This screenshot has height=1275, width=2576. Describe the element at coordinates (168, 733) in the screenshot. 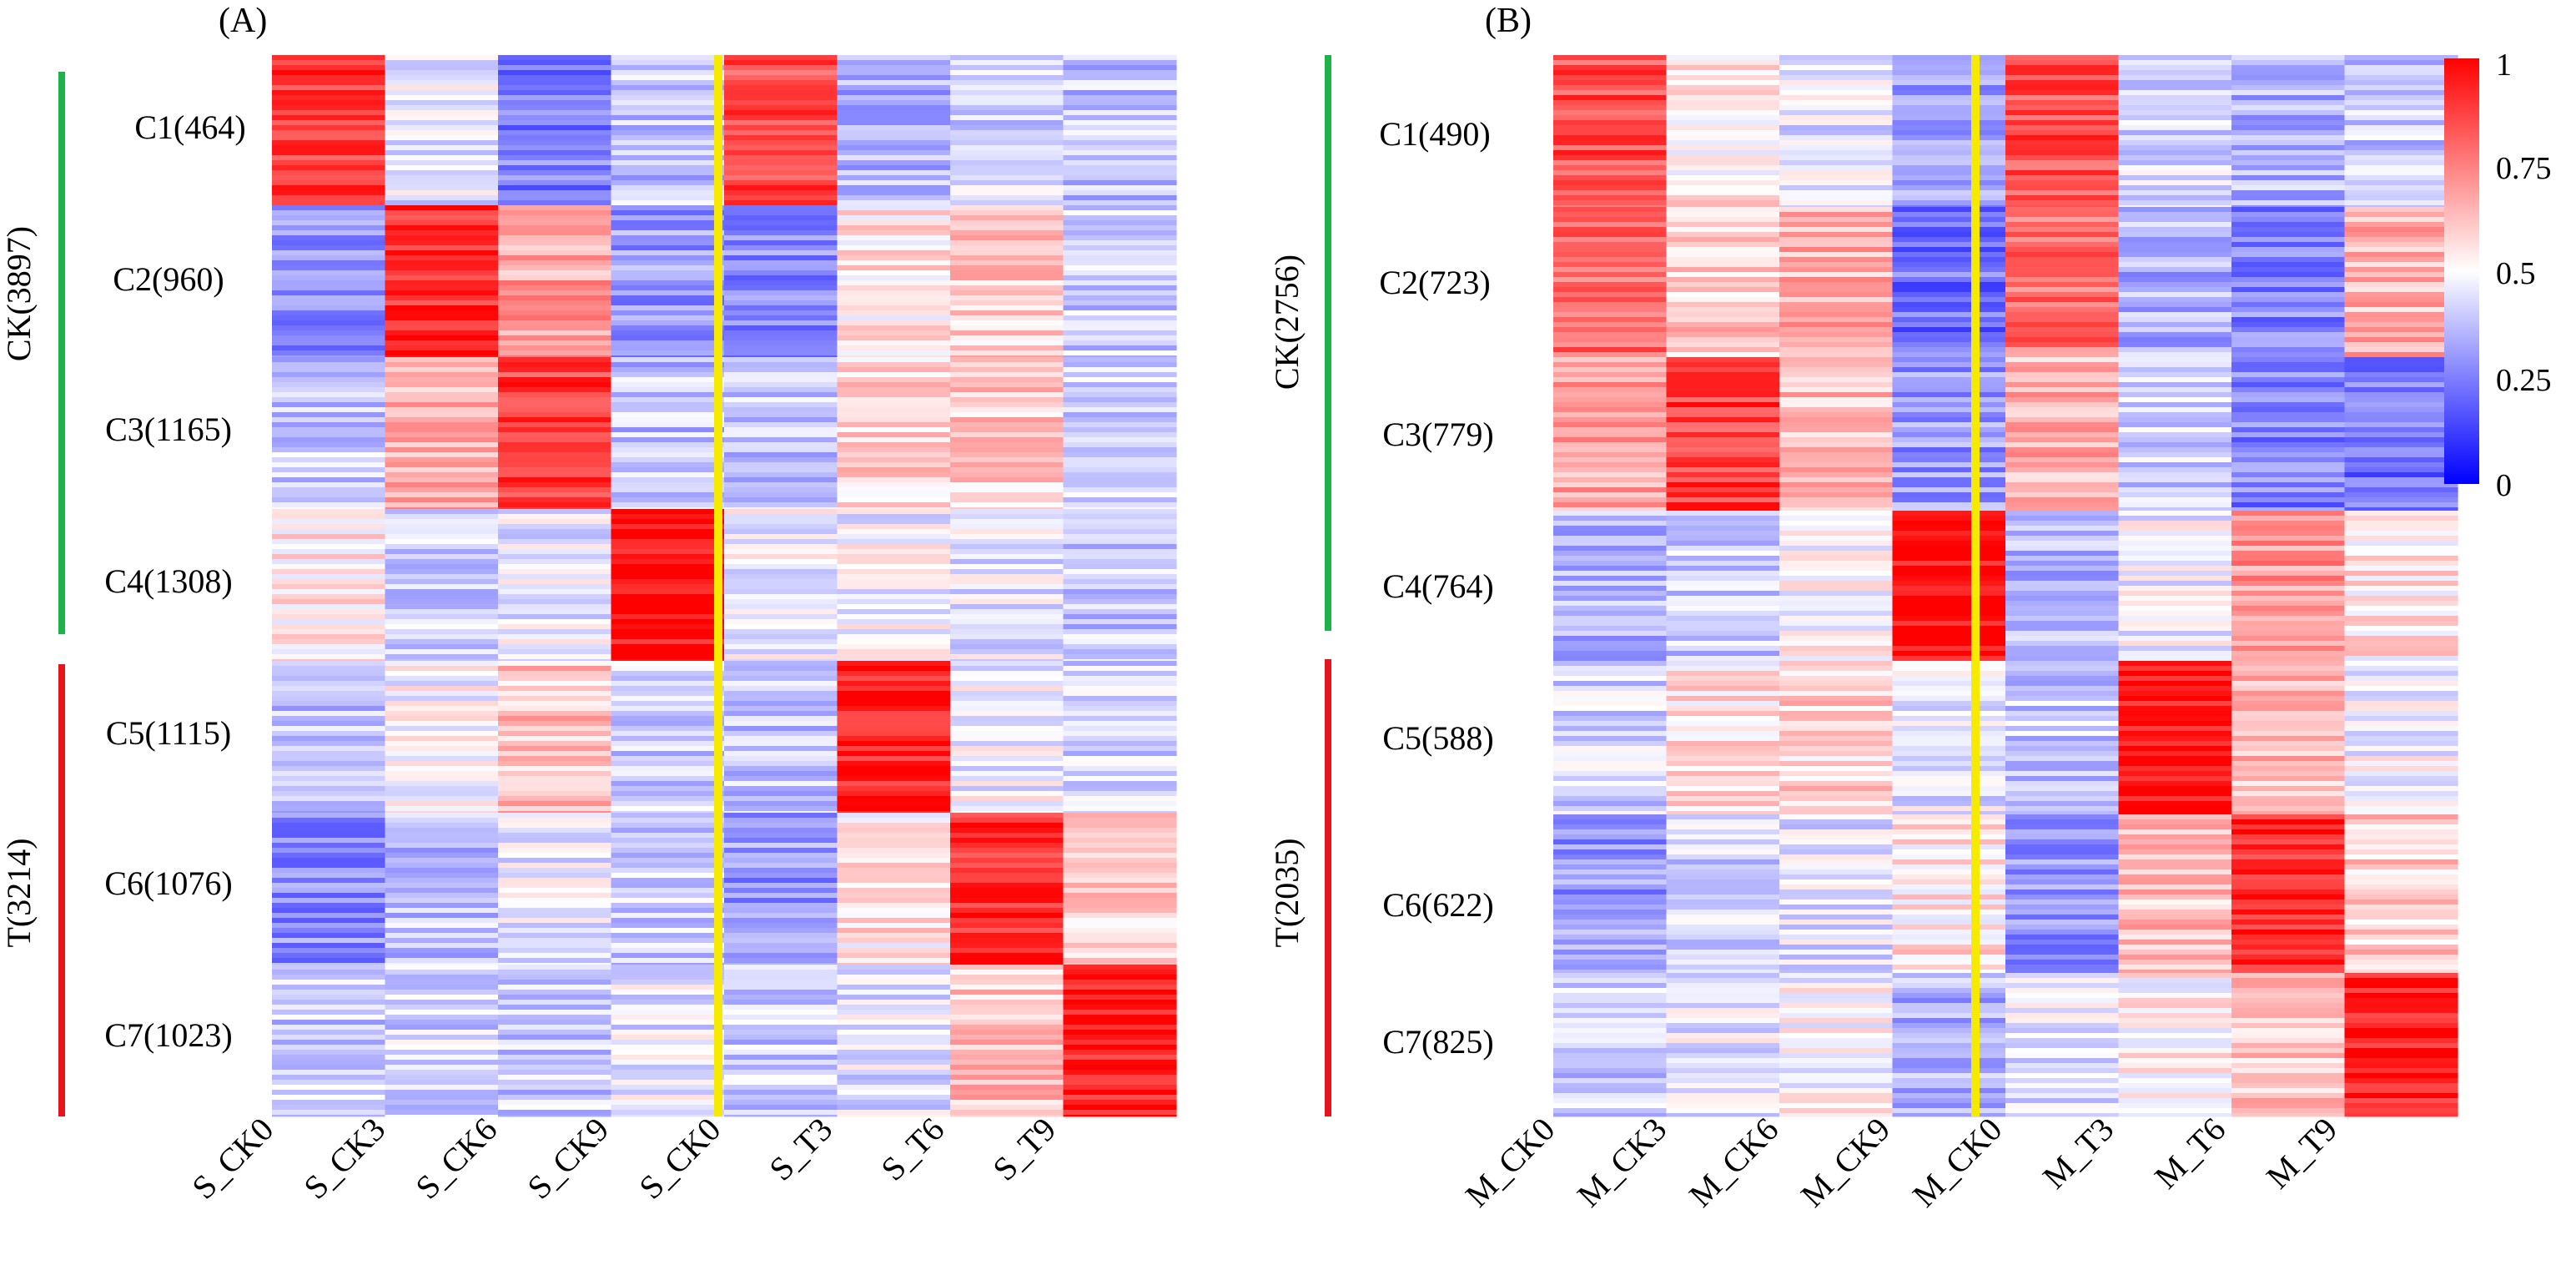

I see `cluster-label: C5(1115)` at that location.